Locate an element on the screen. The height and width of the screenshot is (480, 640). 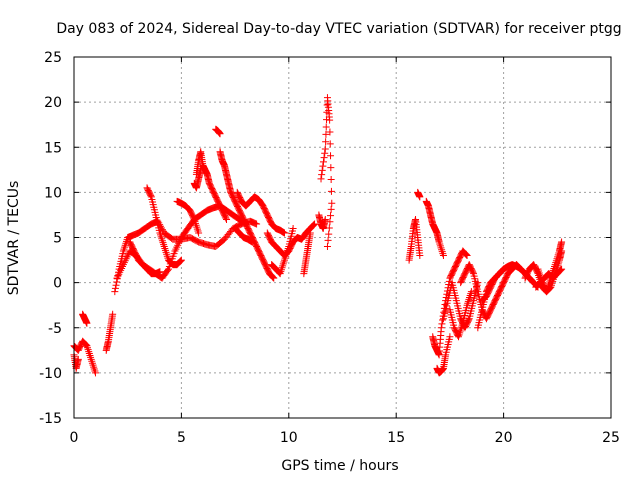
y-tick-label: -10 is located at coordinates (50, 374).